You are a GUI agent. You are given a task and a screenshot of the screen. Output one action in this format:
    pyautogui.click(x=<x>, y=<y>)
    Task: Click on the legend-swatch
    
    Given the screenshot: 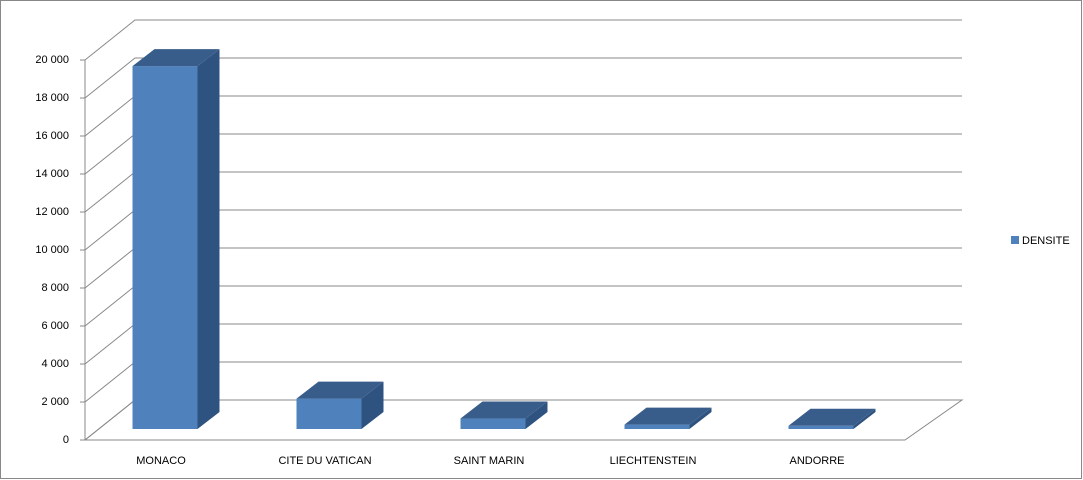 What is the action you would take?
    pyautogui.click(x=1015, y=240)
    